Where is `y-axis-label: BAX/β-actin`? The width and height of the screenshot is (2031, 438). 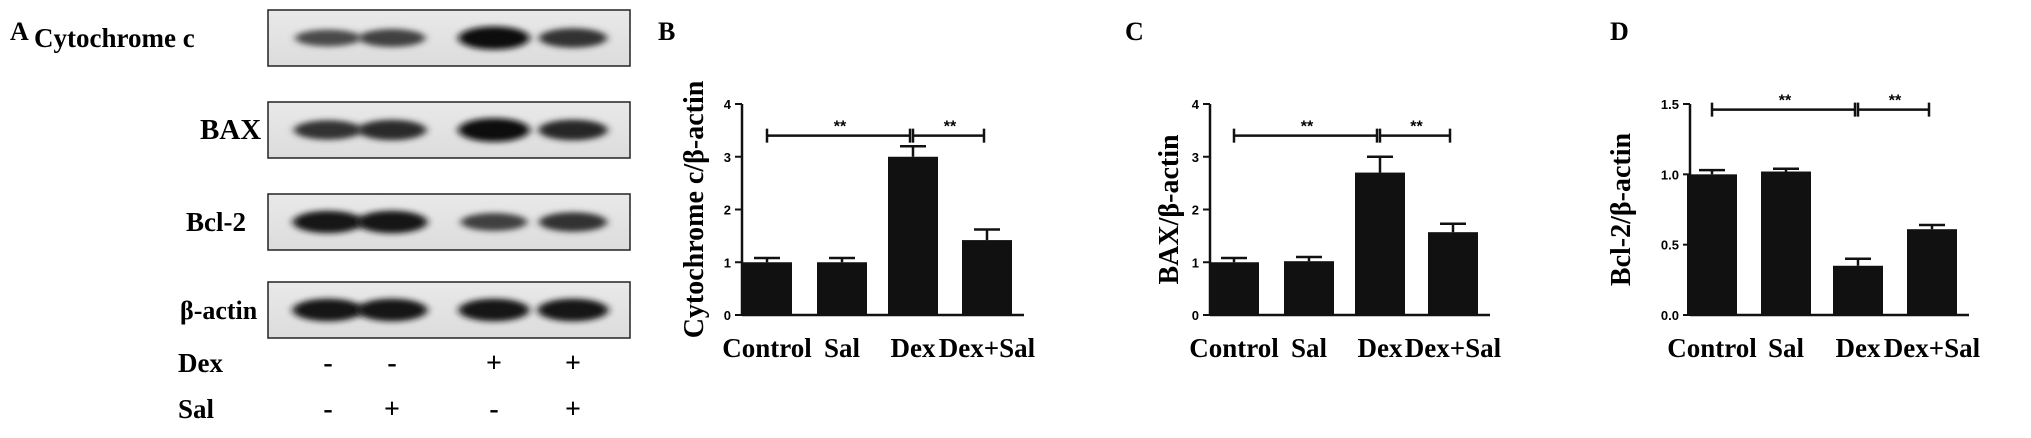 y-axis-label: BAX/β-actin is located at coordinates (1169, 209).